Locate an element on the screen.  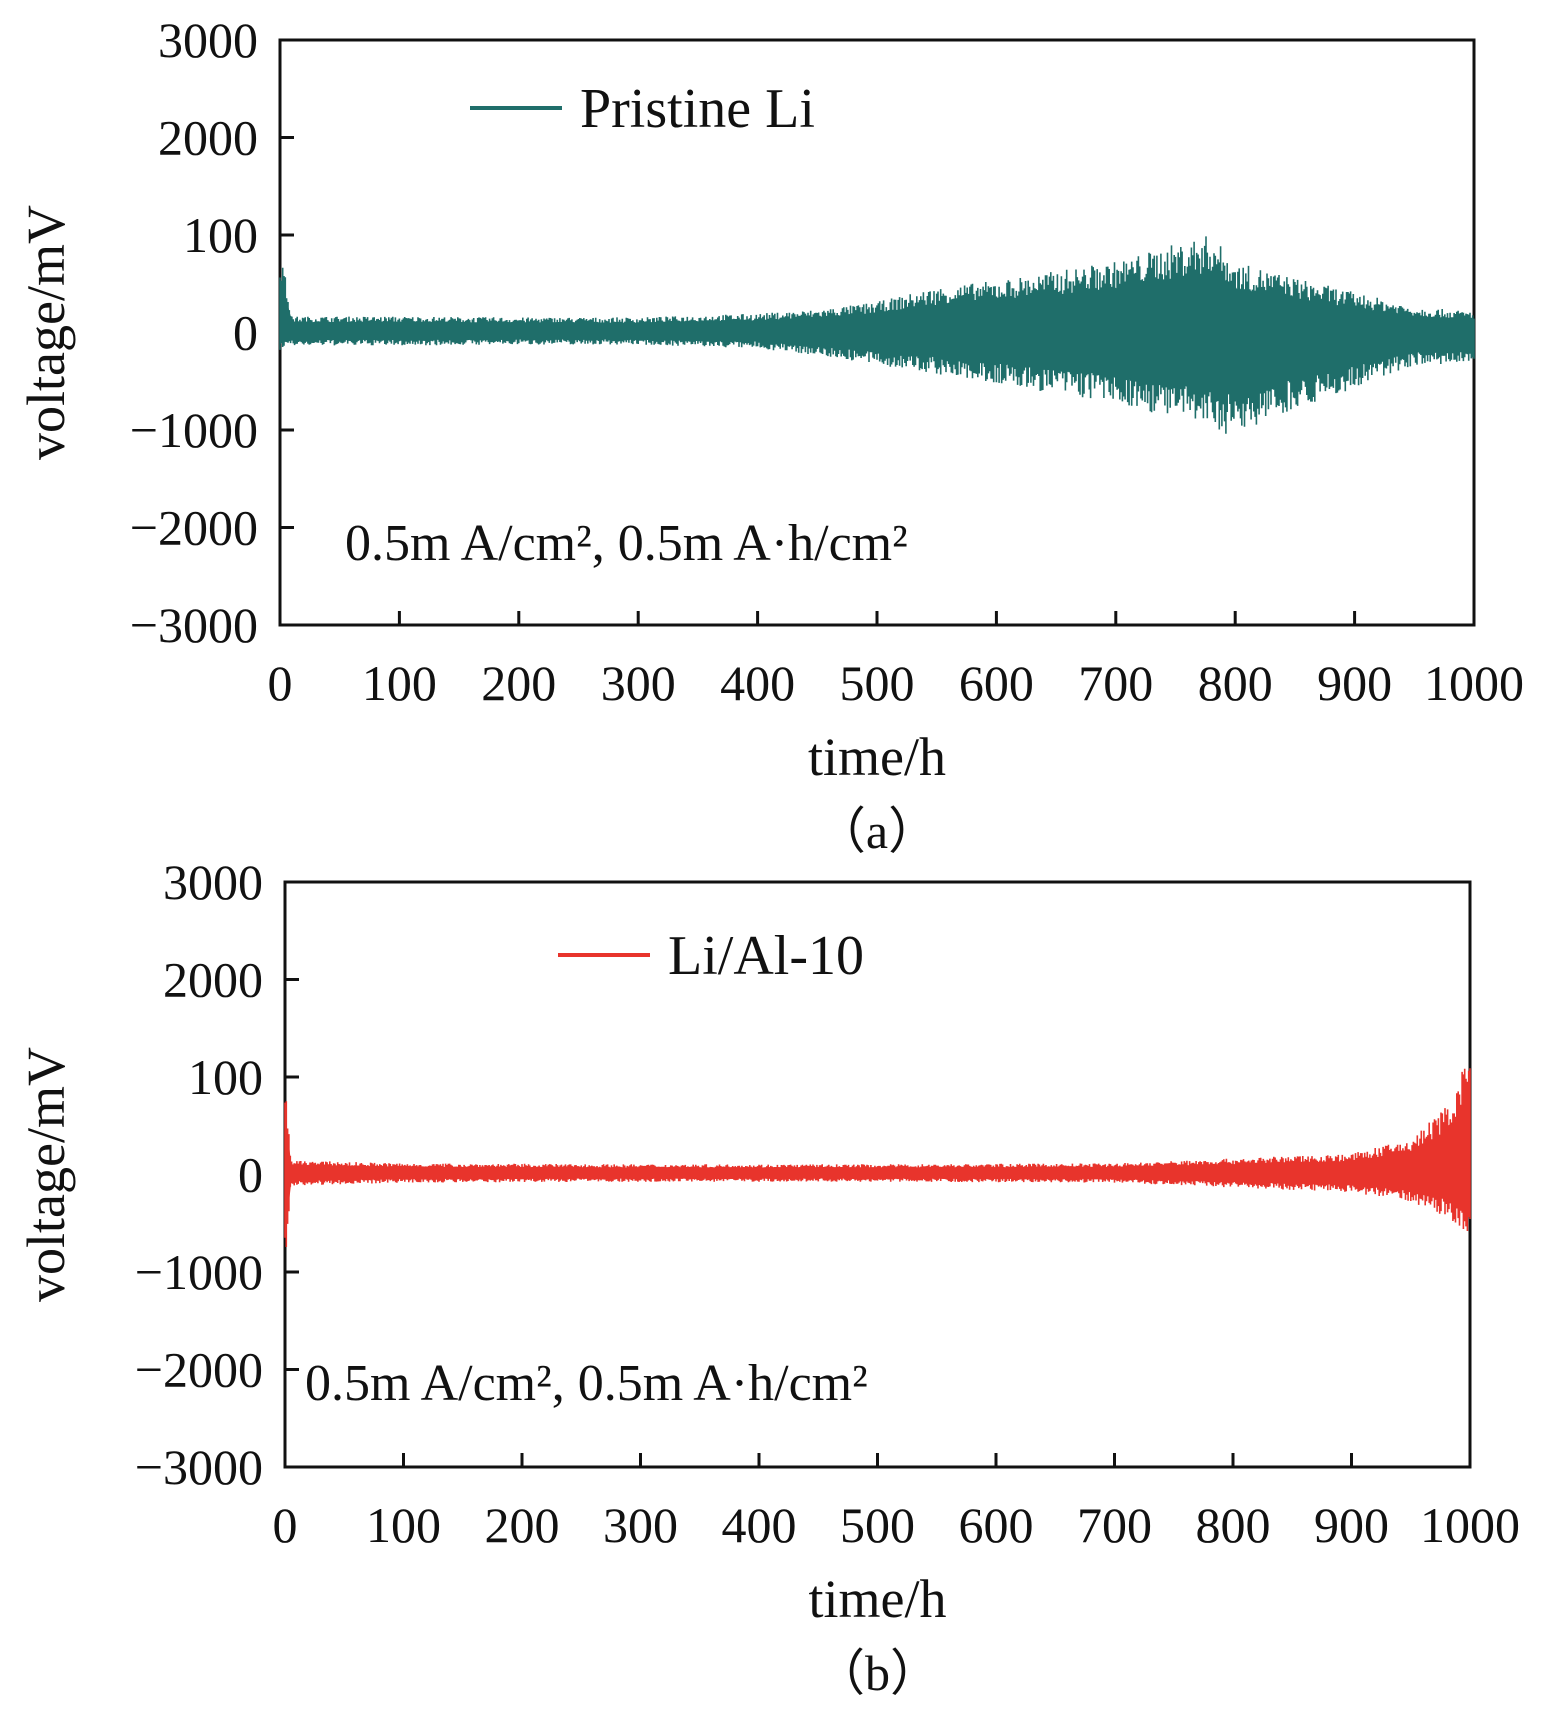
panel-label: （a） is located at coordinates (877, 831).